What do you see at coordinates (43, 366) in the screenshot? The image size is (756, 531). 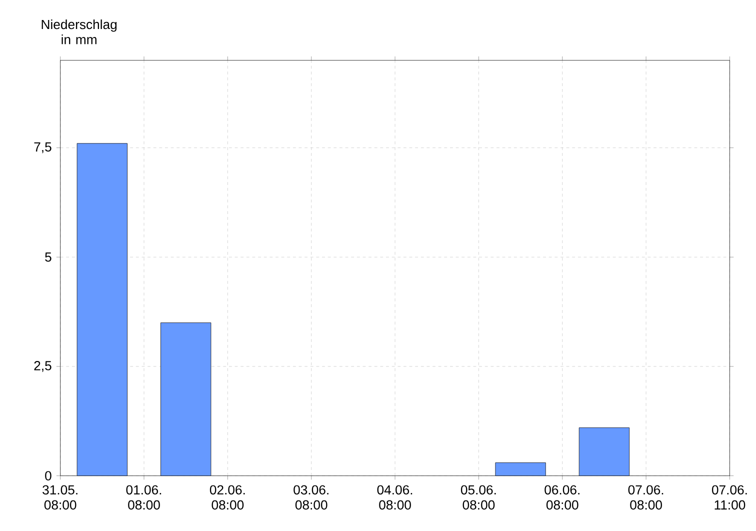 I see `y-tick-label: 2,5` at bounding box center [43, 366].